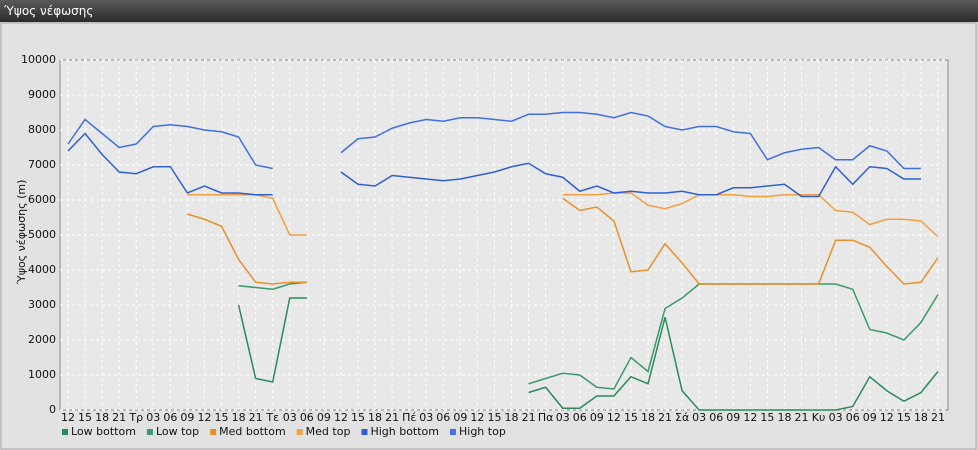  What do you see at coordinates (135, 417) in the screenshot?
I see `x-tick-label: Τρ` at bounding box center [135, 417].